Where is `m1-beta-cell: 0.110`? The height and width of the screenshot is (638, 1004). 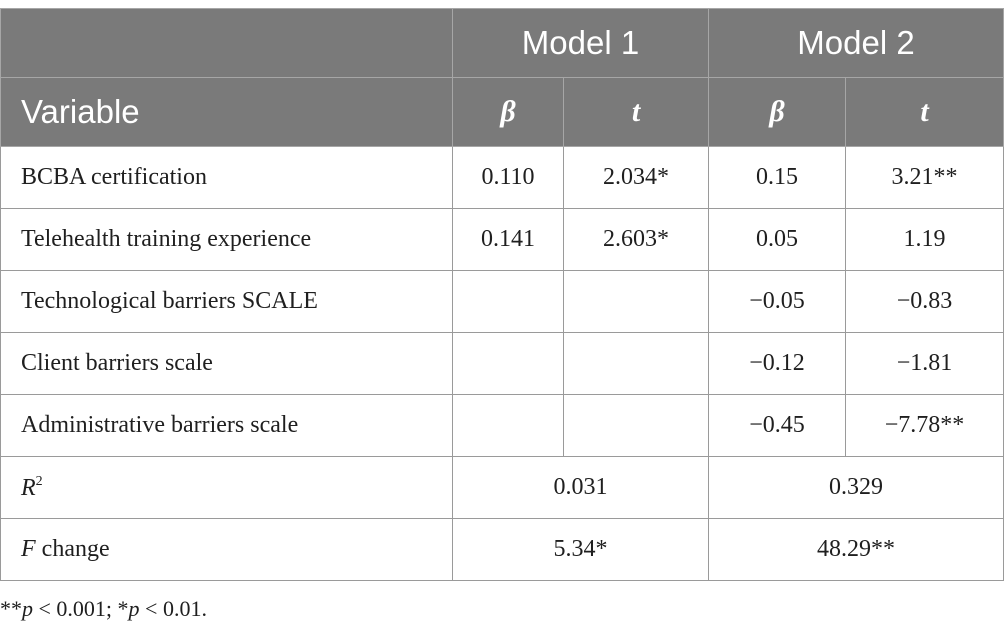
m1-beta-cell: 0.110 is located at coordinates (508, 177).